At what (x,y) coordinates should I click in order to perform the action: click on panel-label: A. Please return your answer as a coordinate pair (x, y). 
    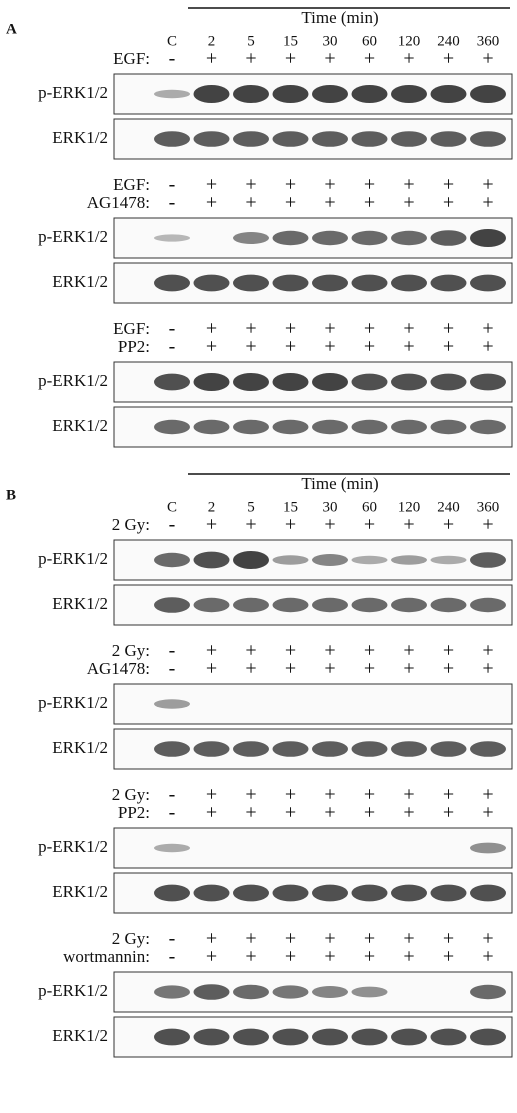
    Looking at the image, I should click on (11, 29).